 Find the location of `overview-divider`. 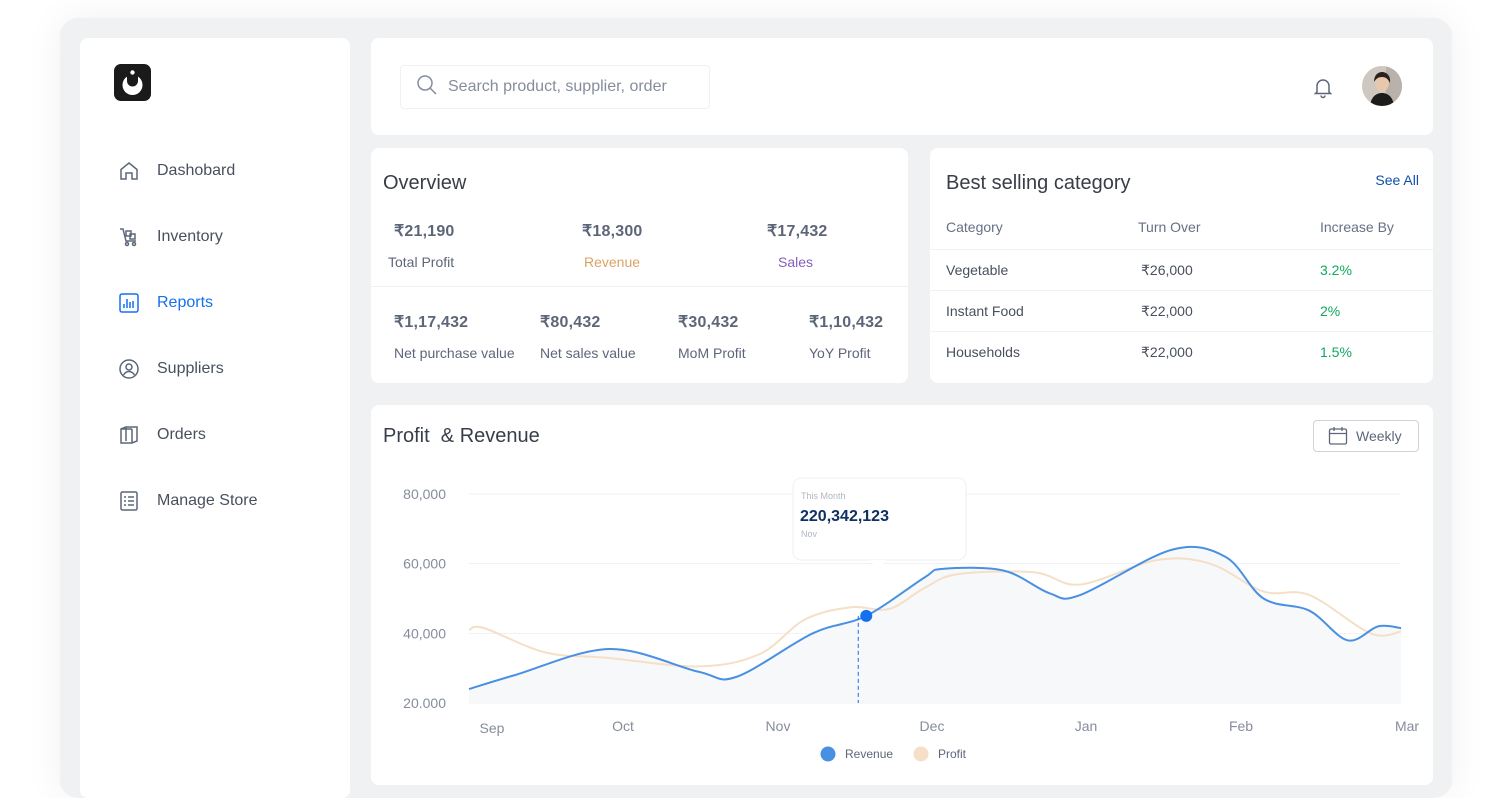

overview-divider is located at coordinates (639, 286).